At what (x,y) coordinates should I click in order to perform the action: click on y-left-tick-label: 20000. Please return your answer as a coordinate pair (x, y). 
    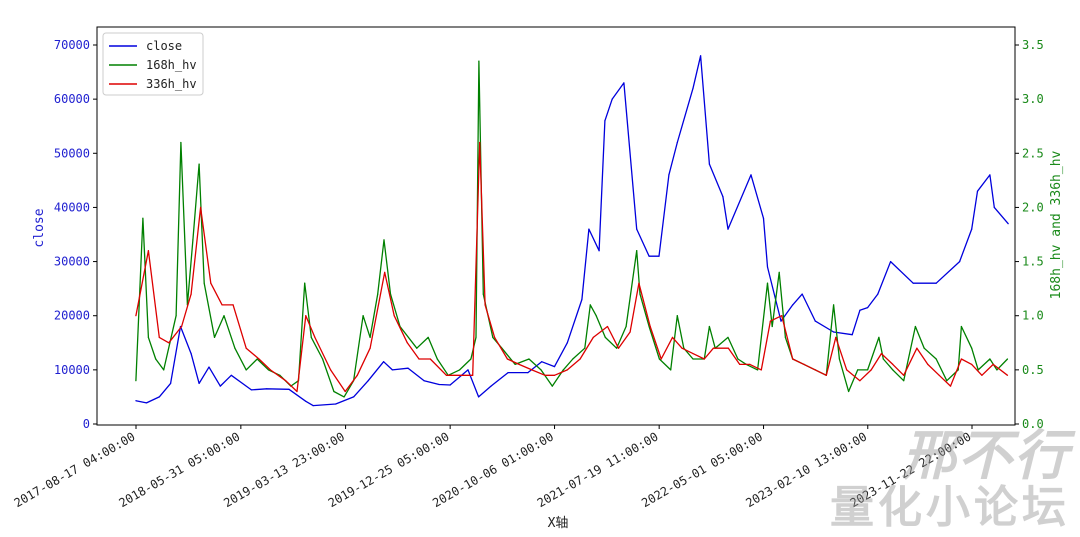
    Looking at the image, I should click on (72, 316).